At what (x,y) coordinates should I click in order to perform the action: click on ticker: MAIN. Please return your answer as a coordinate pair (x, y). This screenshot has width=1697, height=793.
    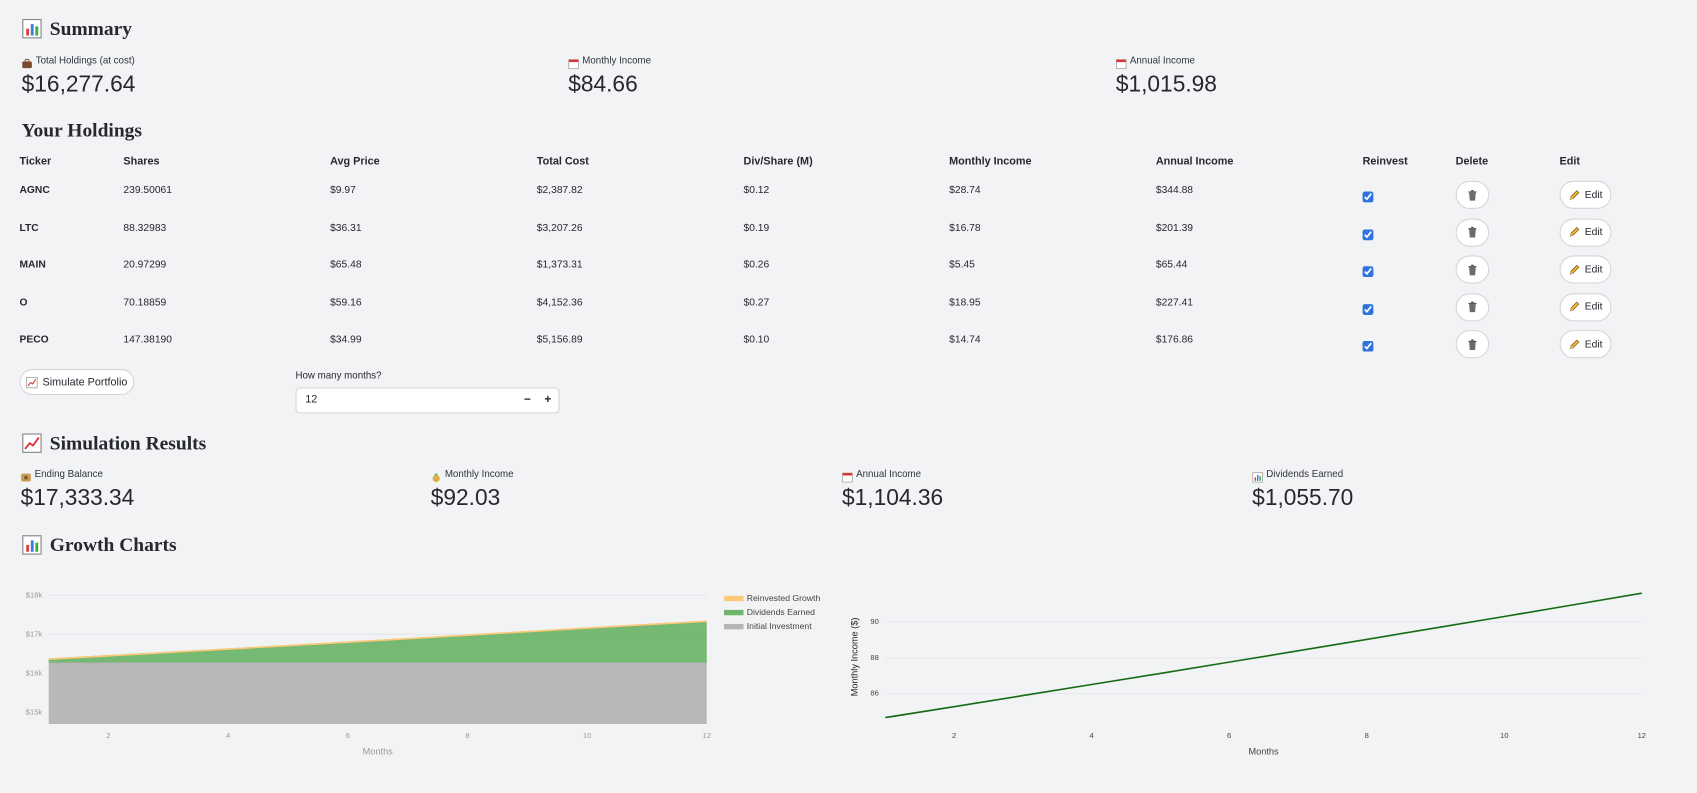
    Looking at the image, I should click on (32, 264).